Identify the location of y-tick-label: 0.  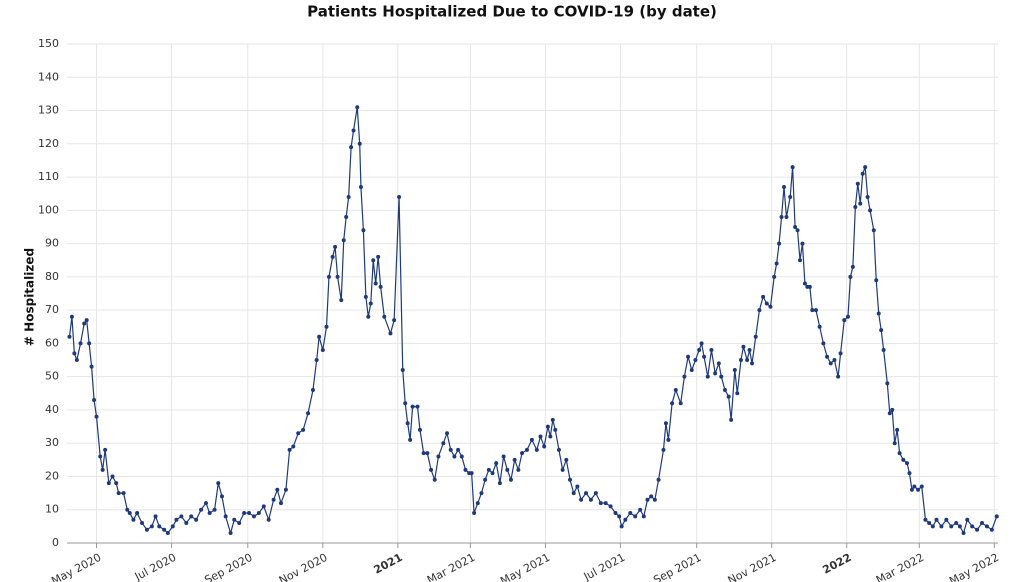
(55, 542).